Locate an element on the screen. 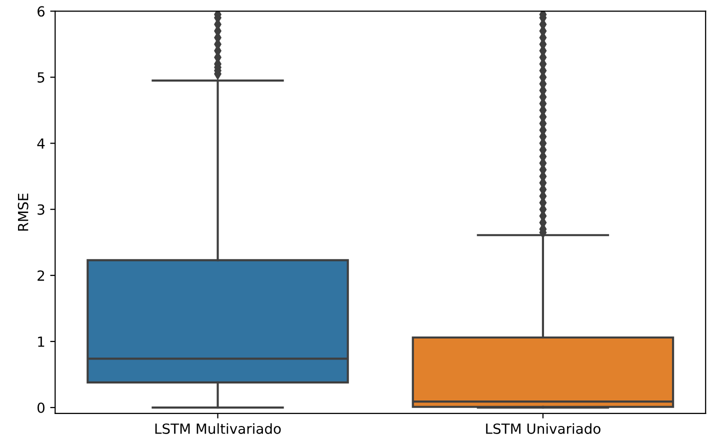 This screenshot has height=447, width=707. y-tick-label: 1 is located at coordinates (41, 341).